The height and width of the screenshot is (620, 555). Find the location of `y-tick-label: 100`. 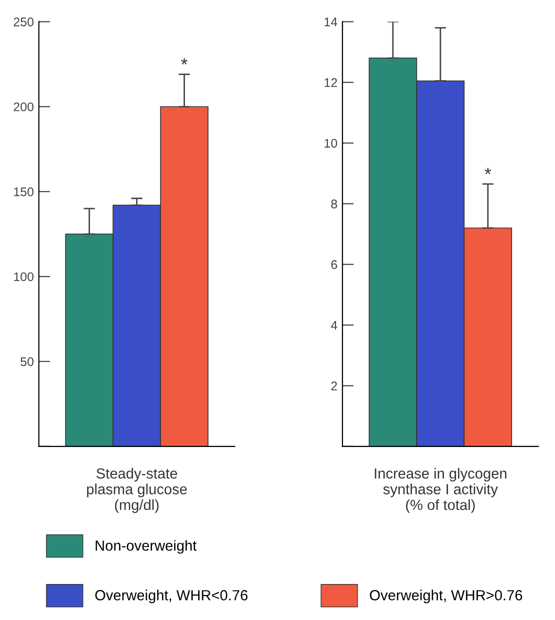

y-tick-label: 100 is located at coordinates (24, 277).